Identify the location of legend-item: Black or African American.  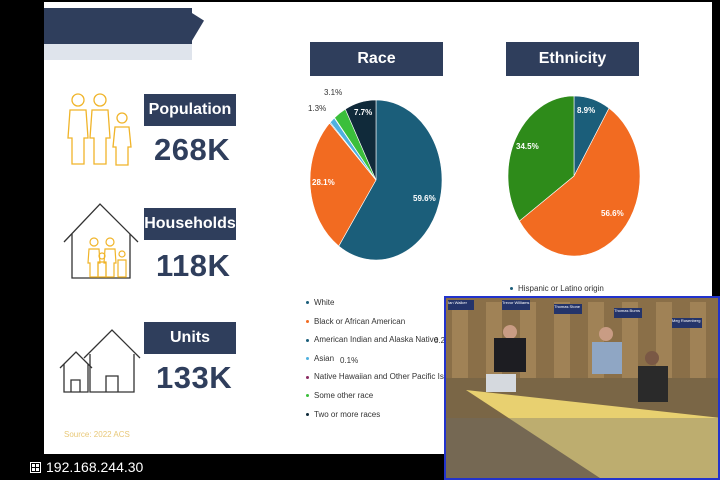
(355, 321).